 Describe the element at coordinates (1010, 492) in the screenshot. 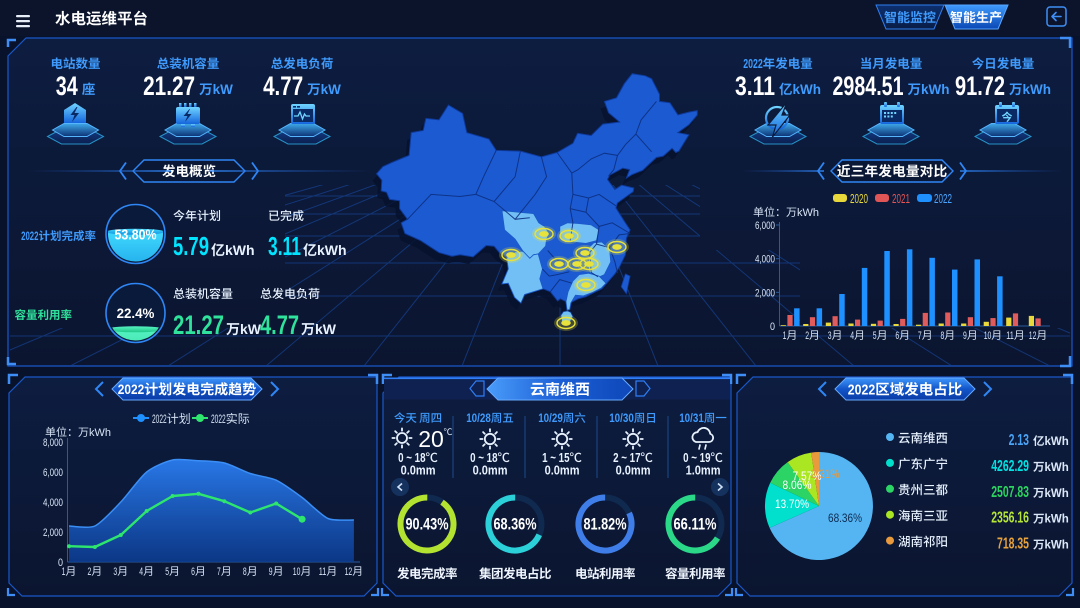

I see `svg-text: 2507.83` at that location.